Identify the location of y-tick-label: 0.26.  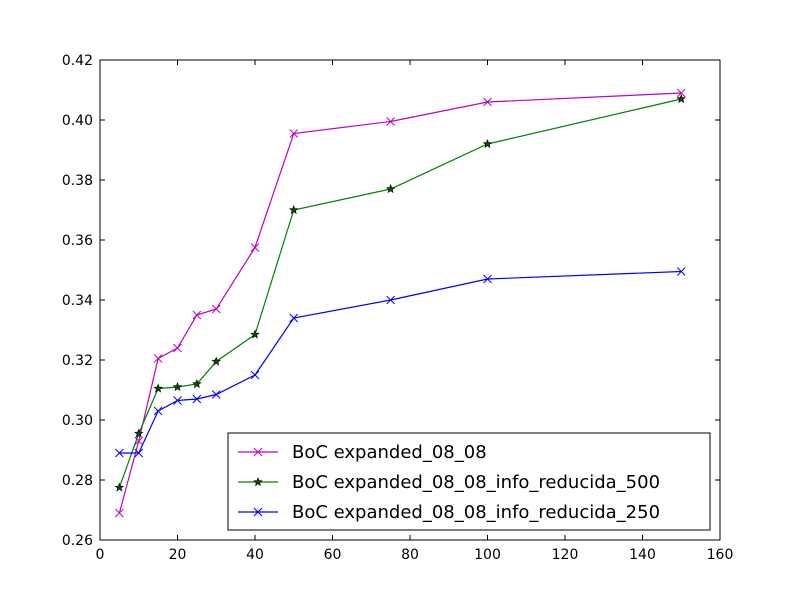
(77, 541).